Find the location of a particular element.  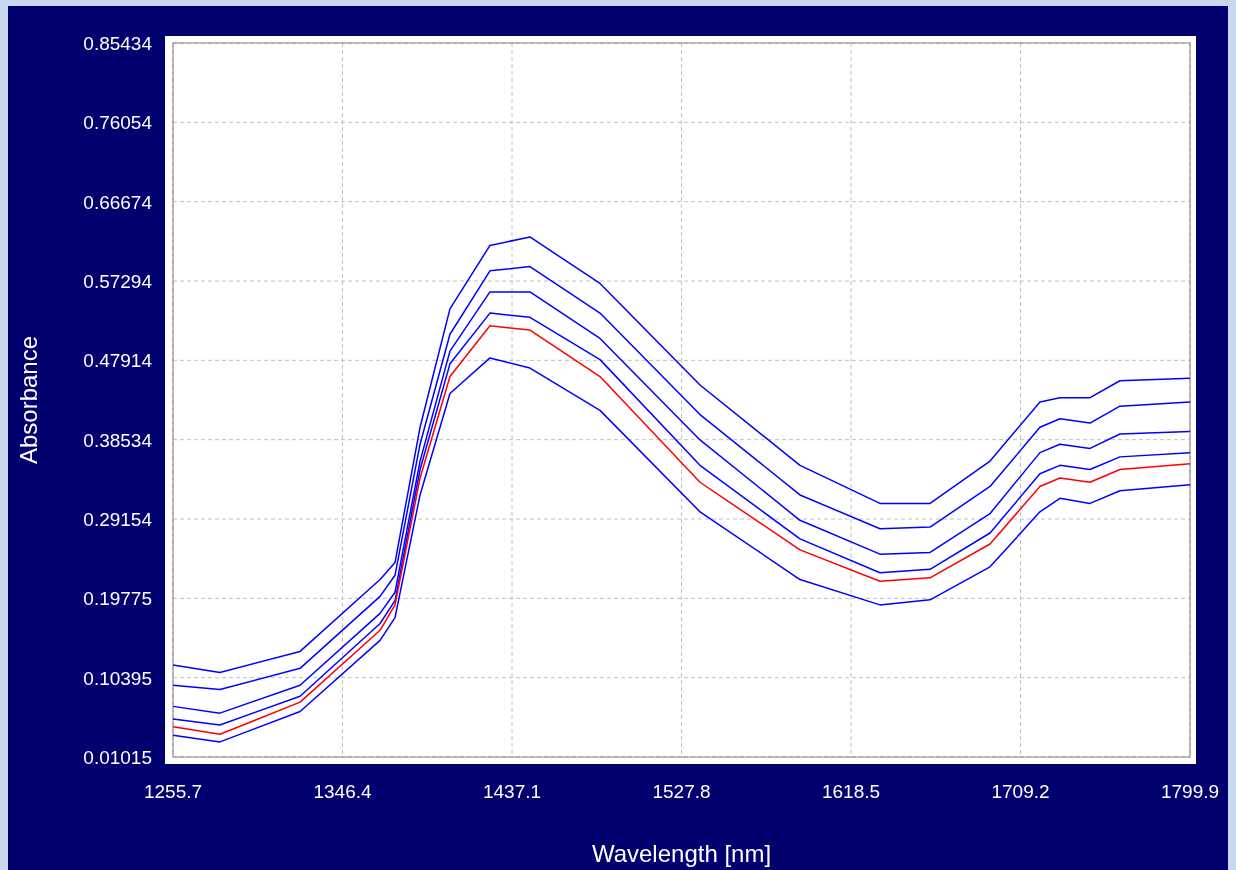

y-tick-label: 0.47914 is located at coordinates (118, 361).